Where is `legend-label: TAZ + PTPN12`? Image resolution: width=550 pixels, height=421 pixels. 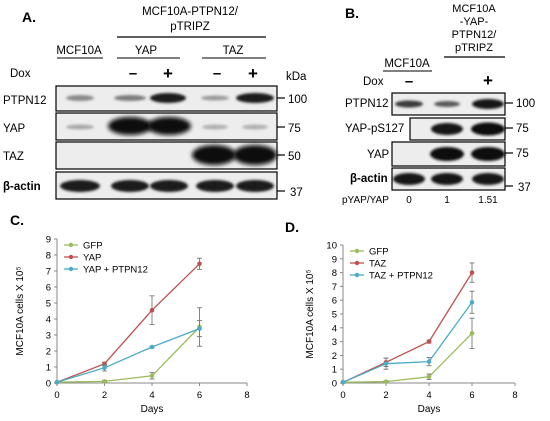 legend-label: TAZ + PTPN12 is located at coordinates (401, 276).